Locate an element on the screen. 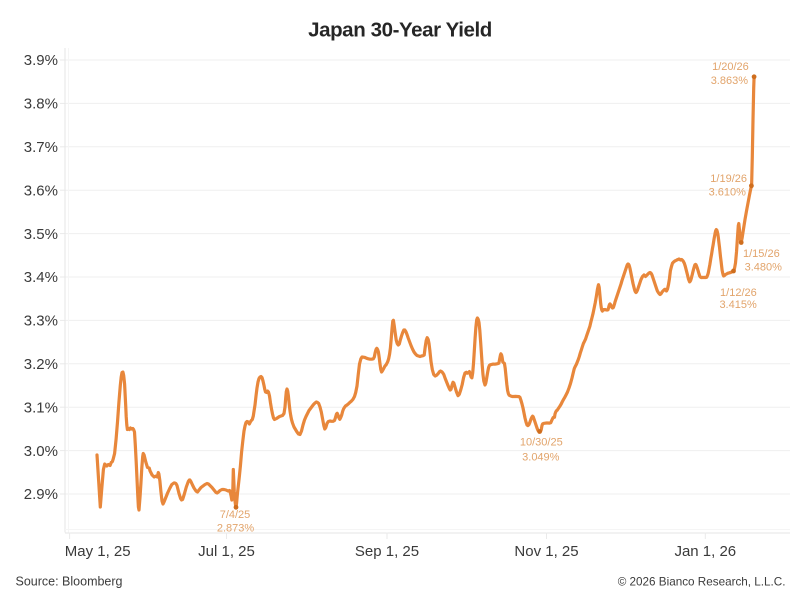  svg-text: 3.8% is located at coordinates (41, 104).